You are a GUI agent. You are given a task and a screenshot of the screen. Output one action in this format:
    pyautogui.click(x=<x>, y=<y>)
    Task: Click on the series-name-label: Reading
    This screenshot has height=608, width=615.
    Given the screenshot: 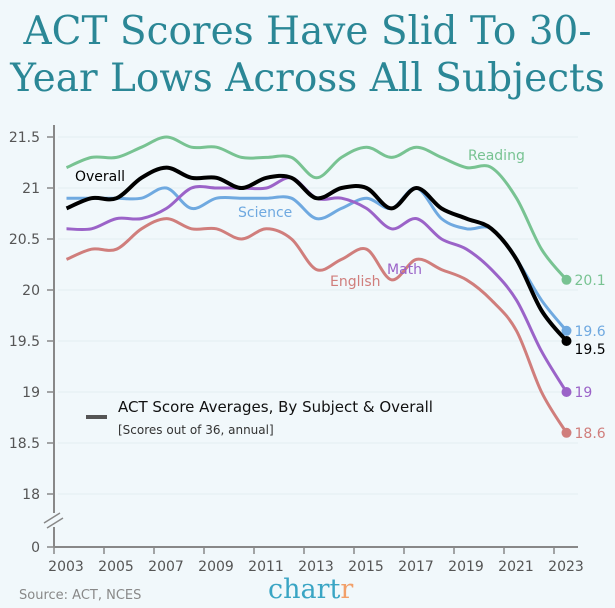 What is the action you would take?
    pyautogui.click(x=496, y=156)
    